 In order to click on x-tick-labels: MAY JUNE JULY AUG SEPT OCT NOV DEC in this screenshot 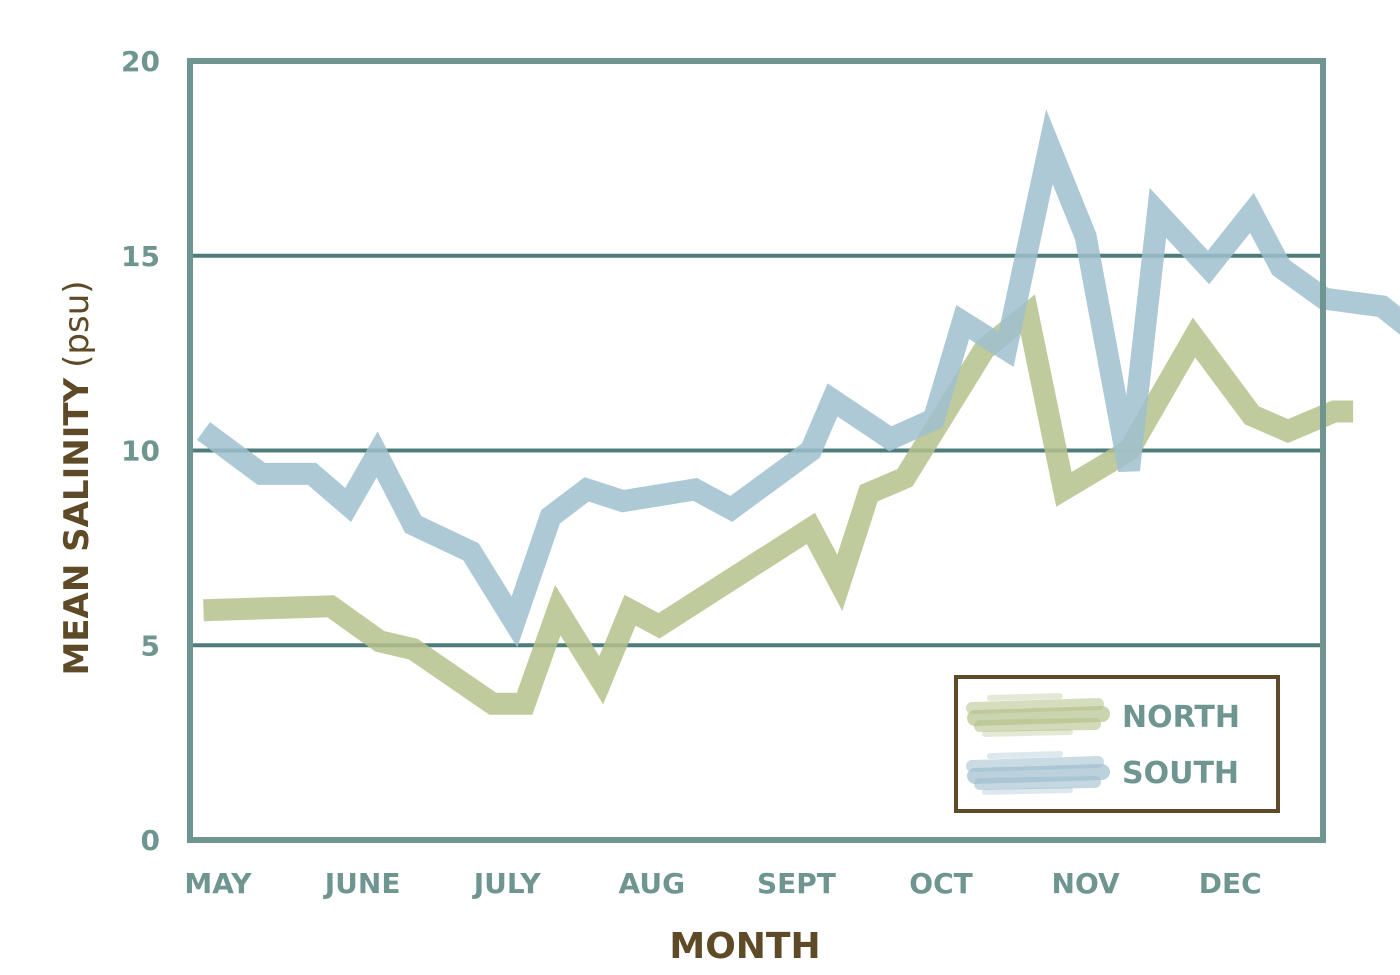, I will do `click(722, 883)`.